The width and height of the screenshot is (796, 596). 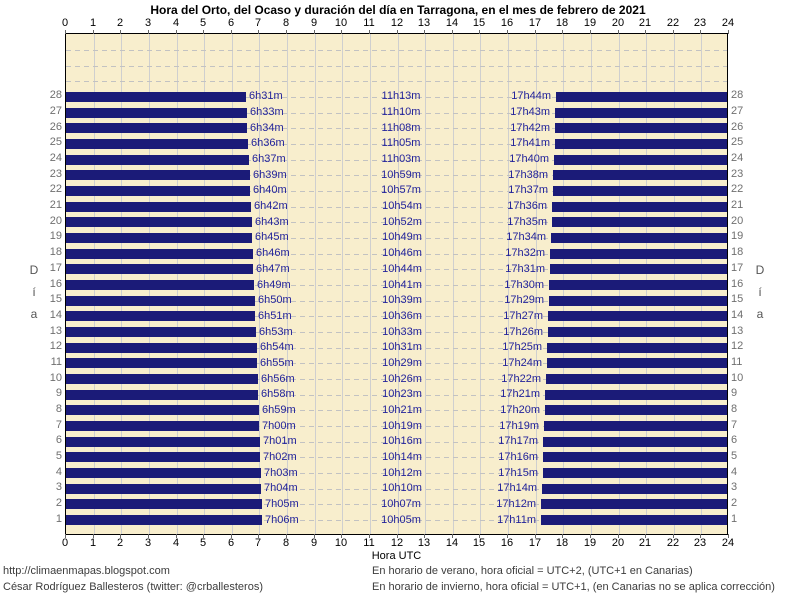 I want to click on sunrise-time-label: 6h54m, so click(x=277, y=347).